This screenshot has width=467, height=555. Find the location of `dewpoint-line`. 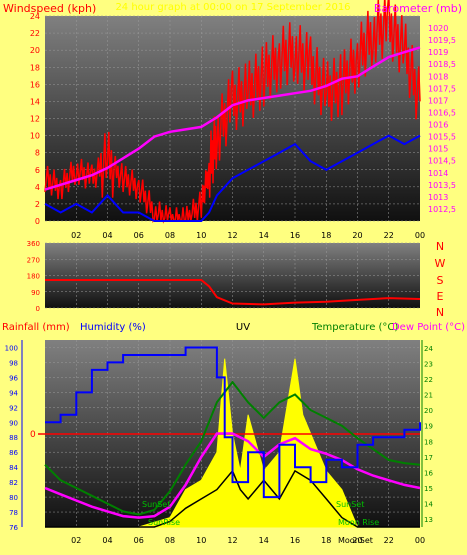

dewpoint-line is located at coordinates (232, 475).